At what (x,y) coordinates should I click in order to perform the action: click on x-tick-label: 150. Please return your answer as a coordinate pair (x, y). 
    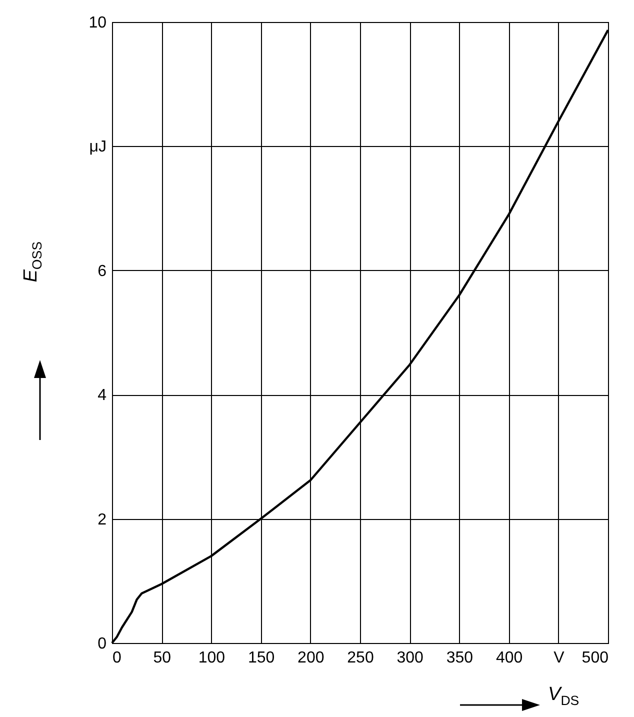
    Looking at the image, I should click on (261, 658).